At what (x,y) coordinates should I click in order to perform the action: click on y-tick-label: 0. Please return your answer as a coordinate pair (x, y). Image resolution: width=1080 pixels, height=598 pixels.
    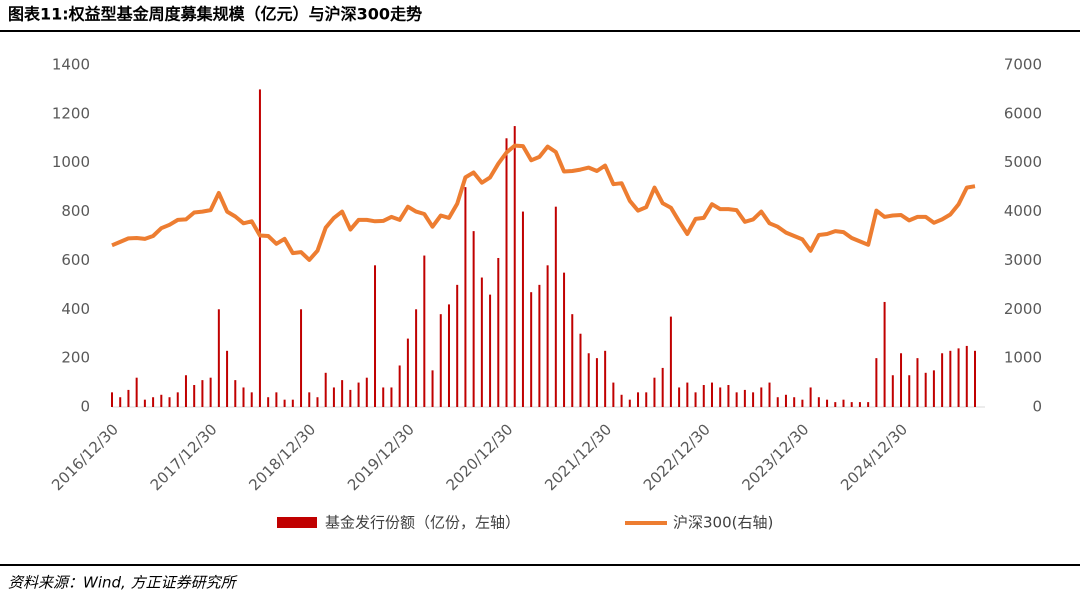
    Looking at the image, I should click on (85, 407).